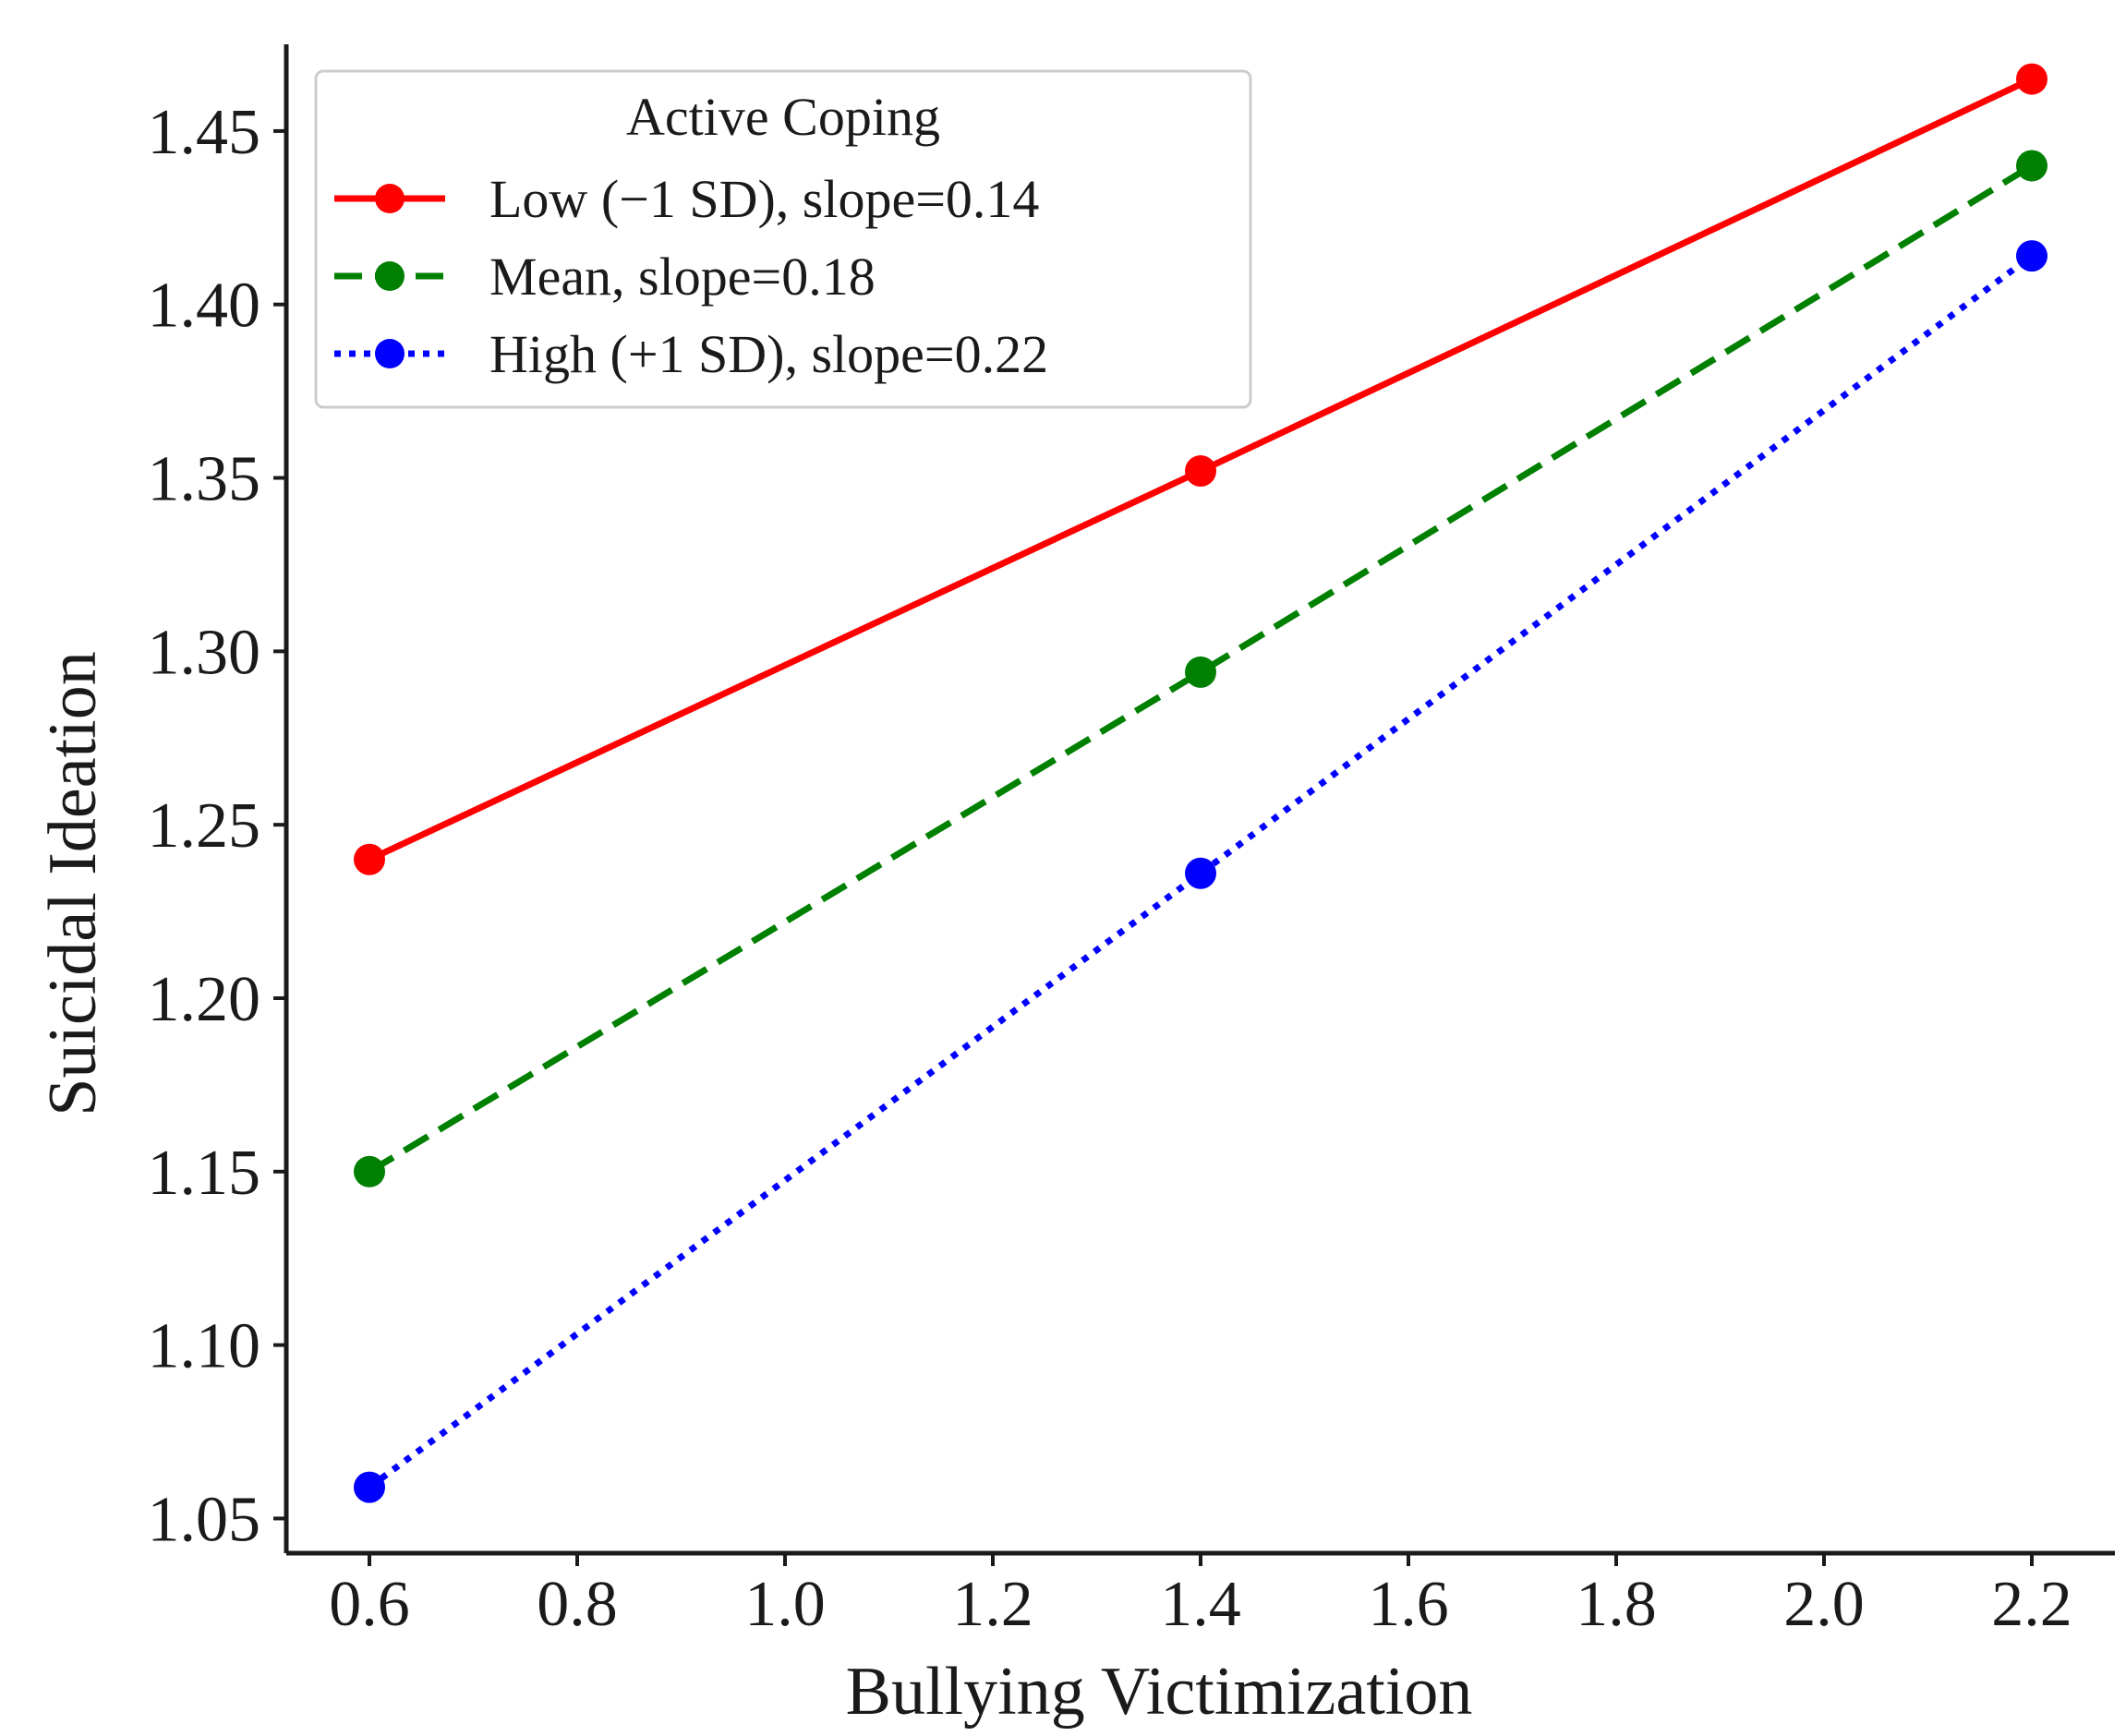 The height and width of the screenshot is (1736, 2126). I want to click on y-tick-label: 1.15, so click(204, 1173).